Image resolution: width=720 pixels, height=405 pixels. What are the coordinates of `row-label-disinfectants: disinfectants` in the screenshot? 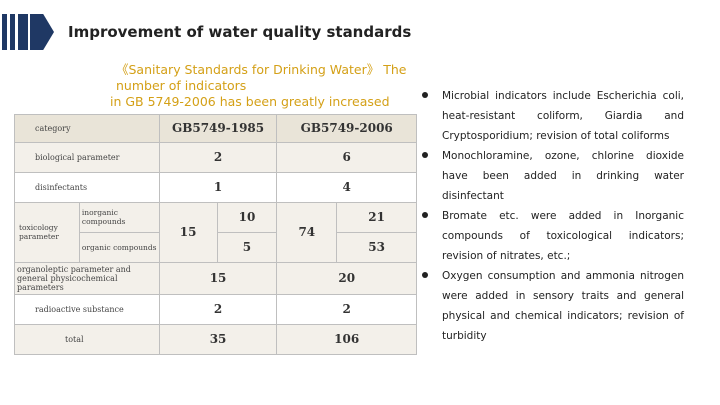 It's located at (87, 187).